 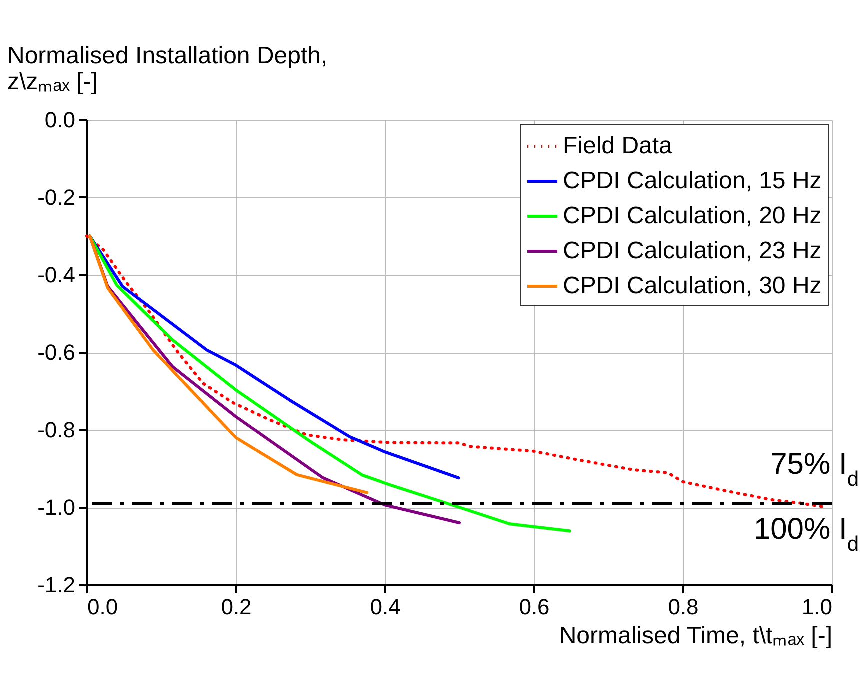 What do you see at coordinates (692, 216) in the screenshot?
I see `legend-label: CPDI Calculation, 20 Hz` at bounding box center [692, 216].